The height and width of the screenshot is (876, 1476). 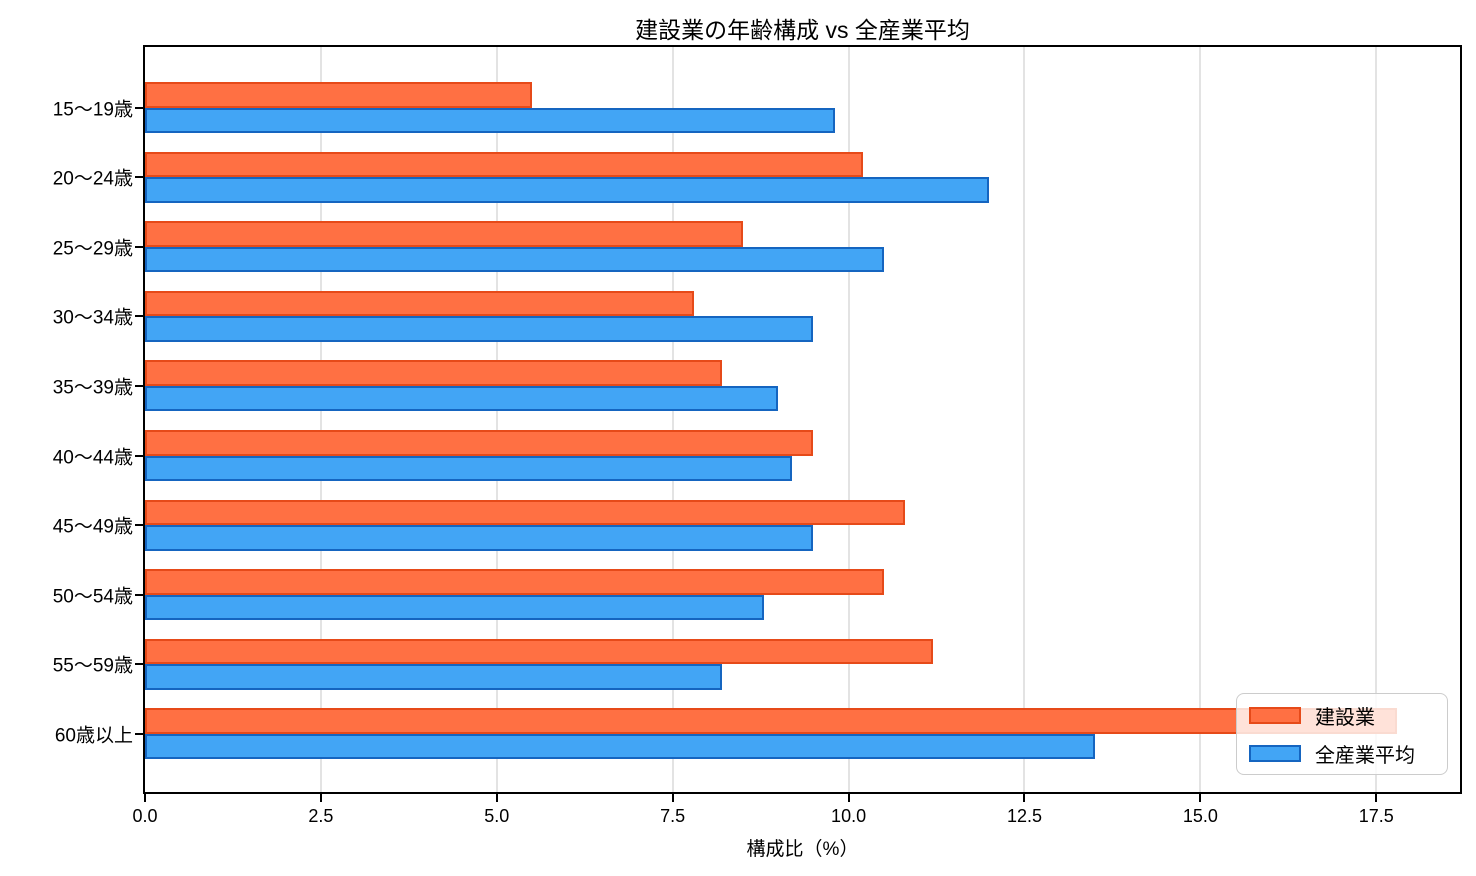 What do you see at coordinates (92, 318) in the screenshot?
I see `y-tick-label-3: 30〜34歳` at bounding box center [92, 318].